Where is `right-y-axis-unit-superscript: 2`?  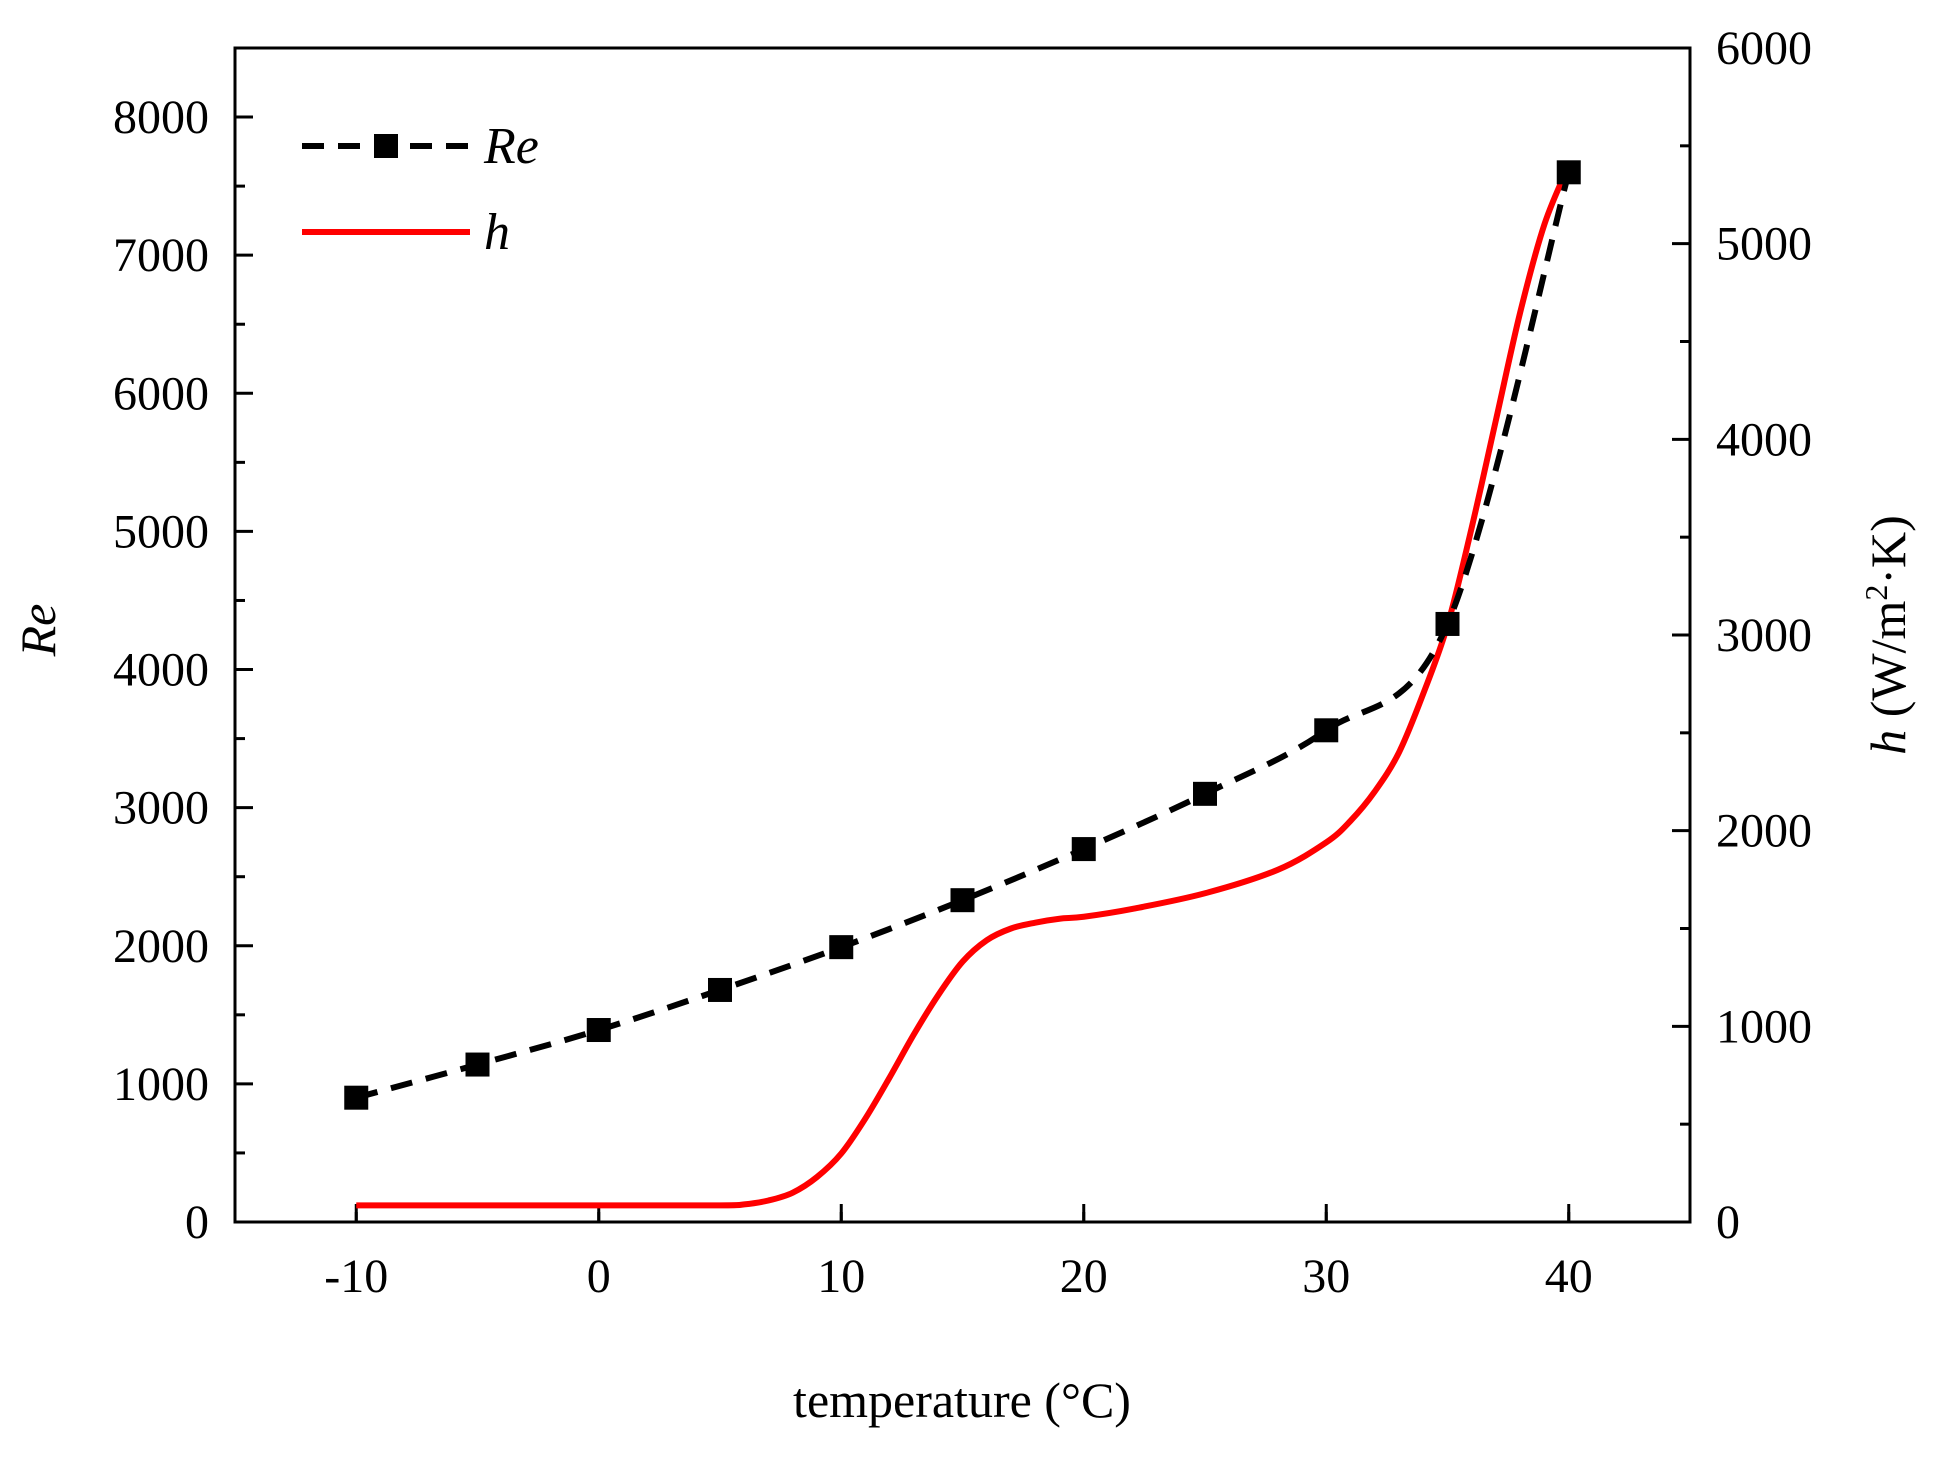
right-y-axis-unit-superscript: 2 is located at coordinates (1876, 593).